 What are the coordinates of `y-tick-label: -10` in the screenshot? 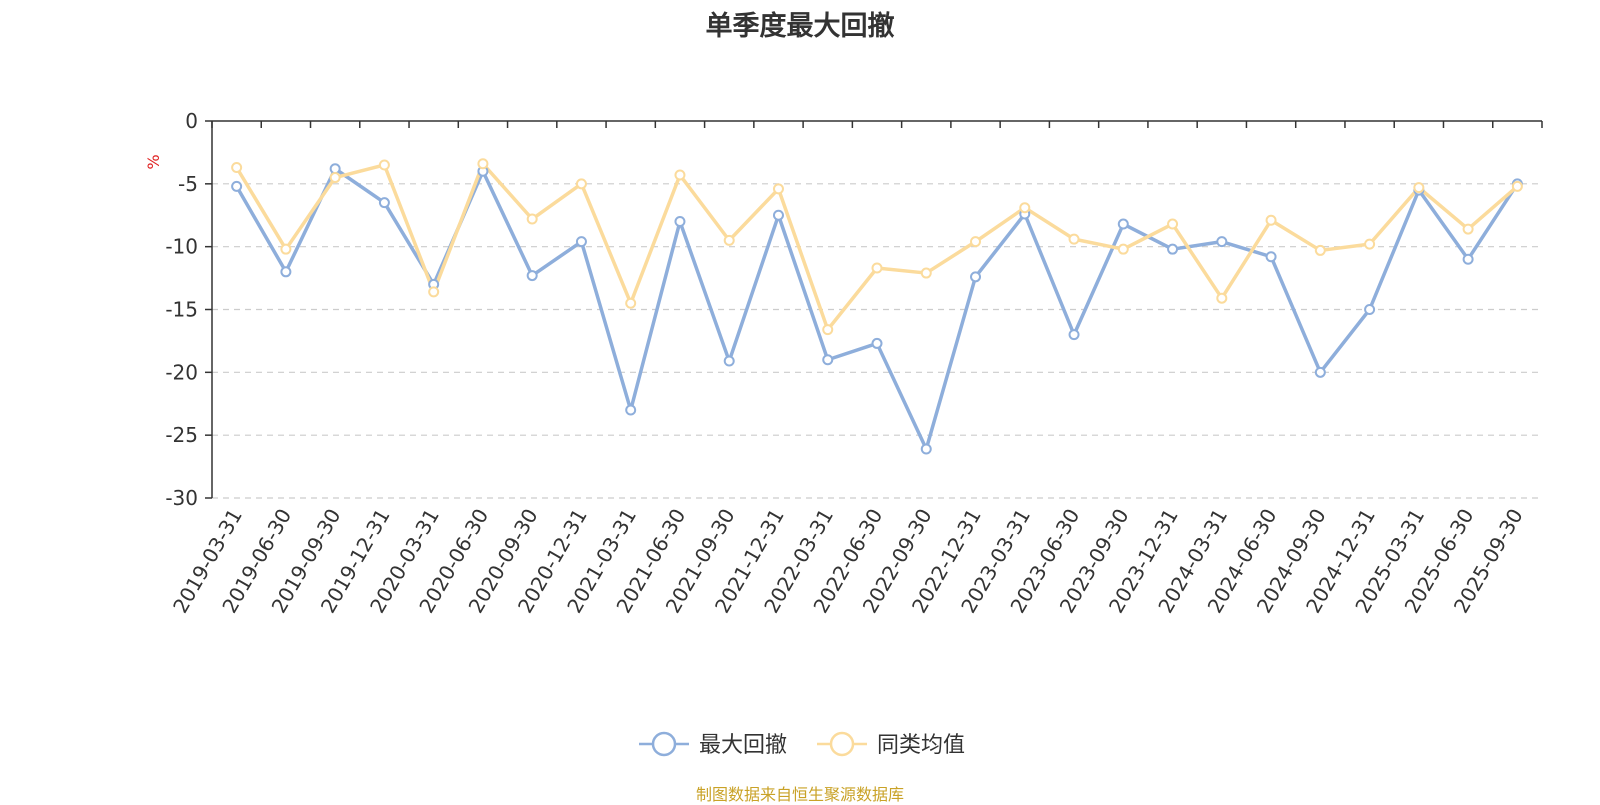 It's located at (181, 247).